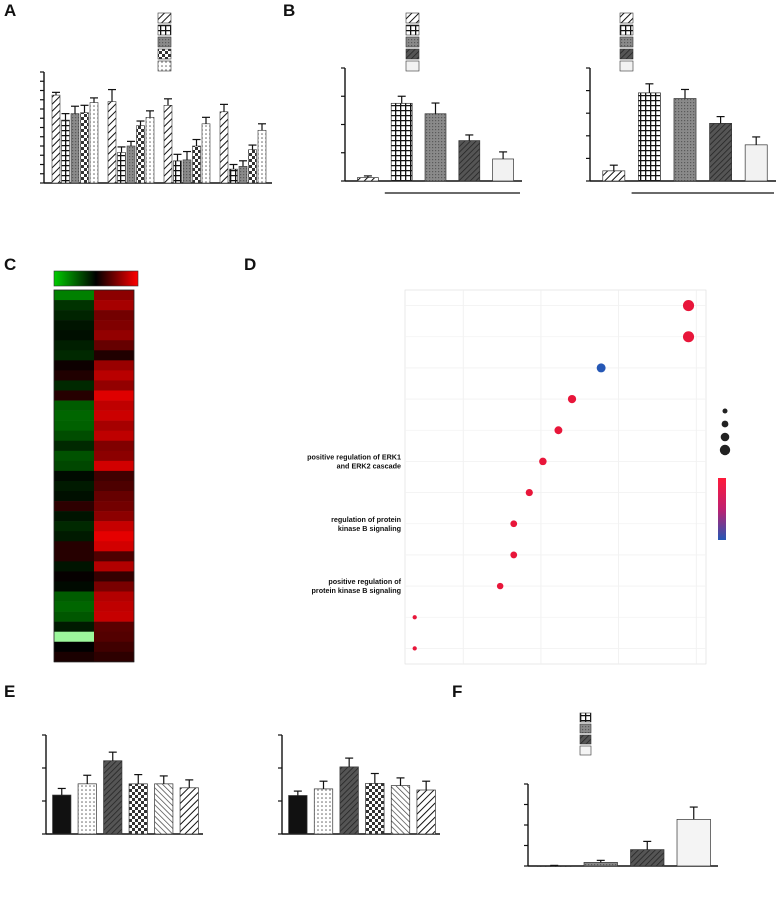 The height and width of the screenshot is (900, 778). I want to click on bar-con-1h, so click(65, 151).